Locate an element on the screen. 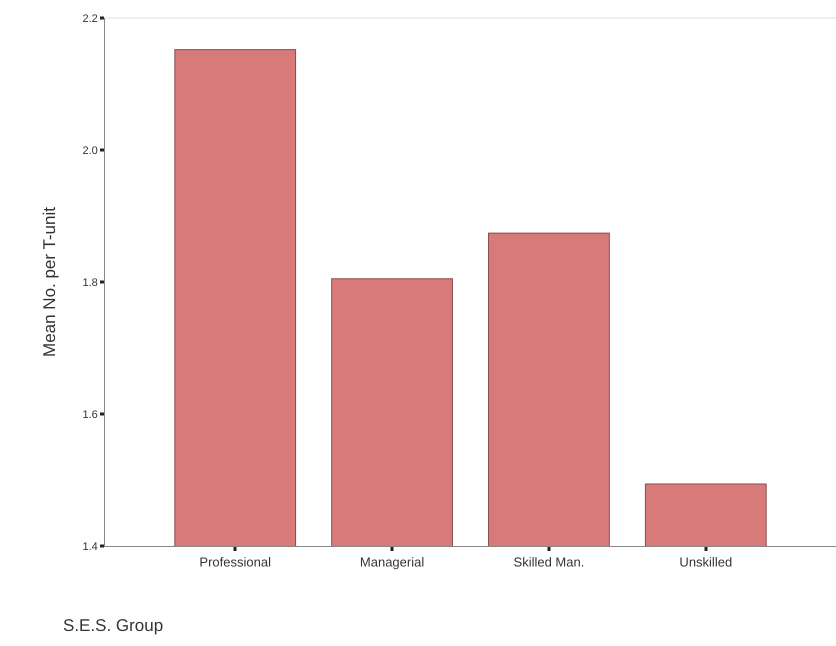 This screenshot has width=836, height=646. y-axis-title: Mean No. per T-unit is located at coordinates (50, 281).